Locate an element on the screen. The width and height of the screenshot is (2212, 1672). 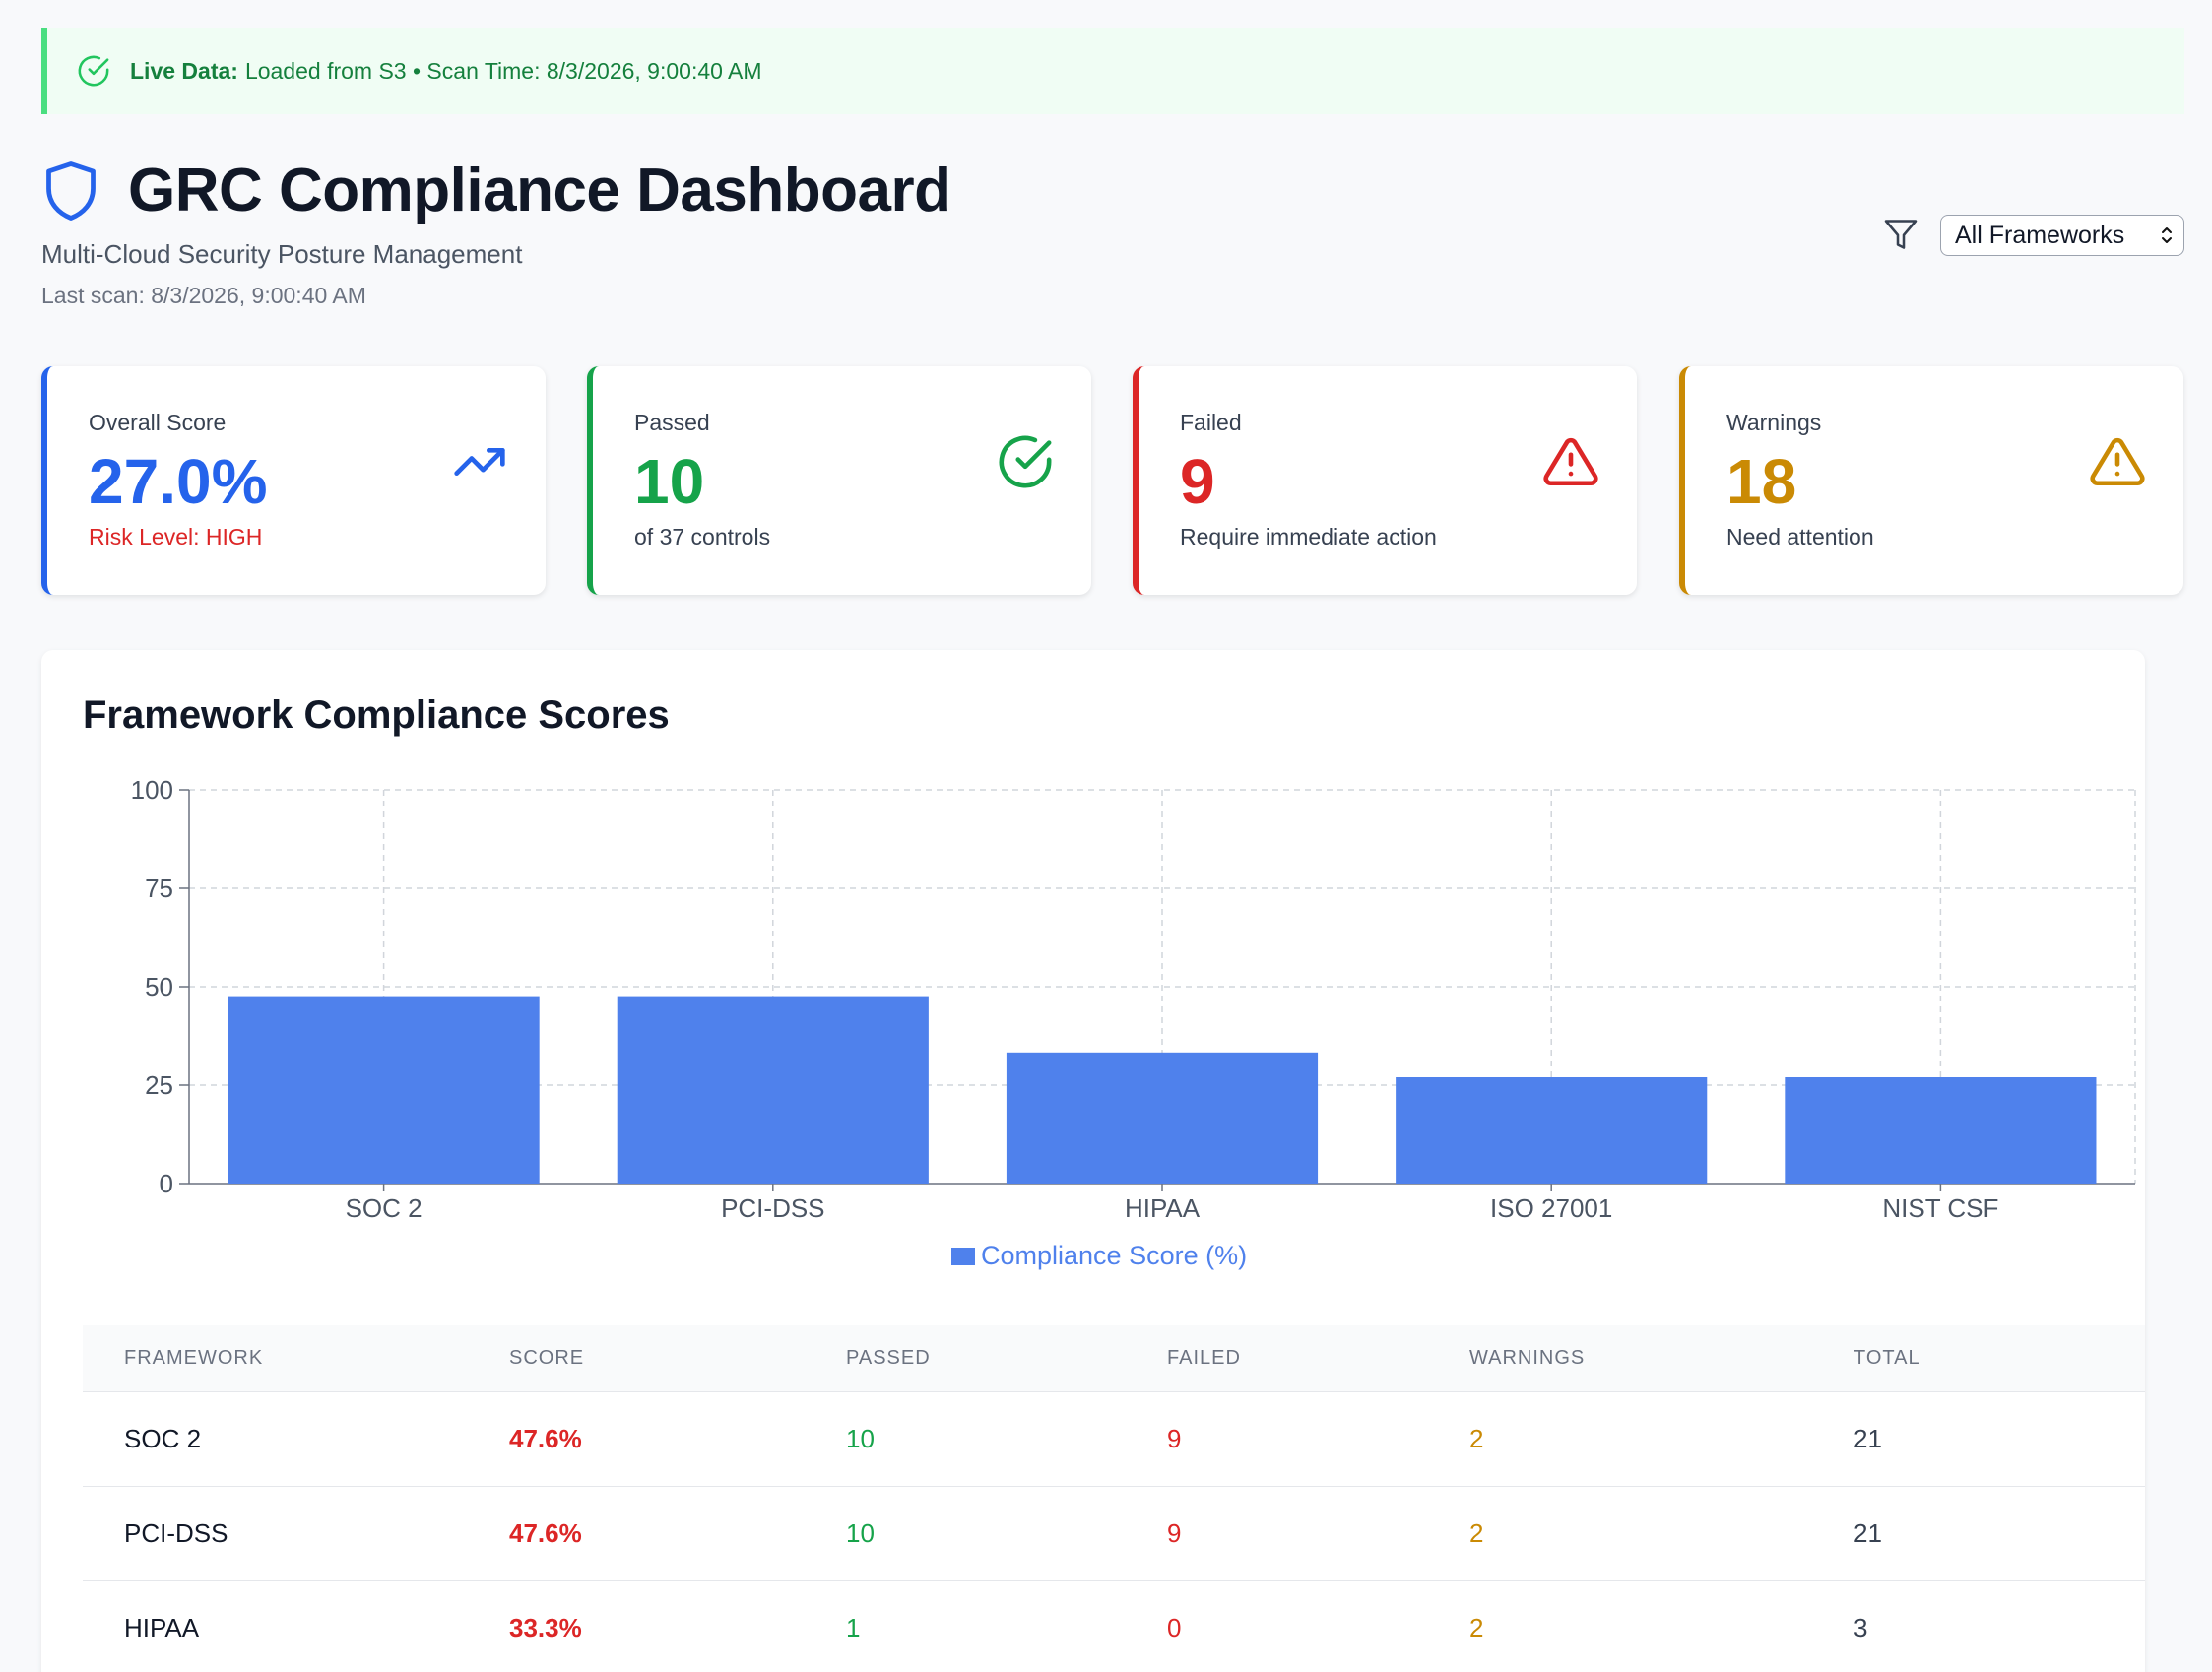
cell-passed: 1 is located at coordinates (853, 1627).